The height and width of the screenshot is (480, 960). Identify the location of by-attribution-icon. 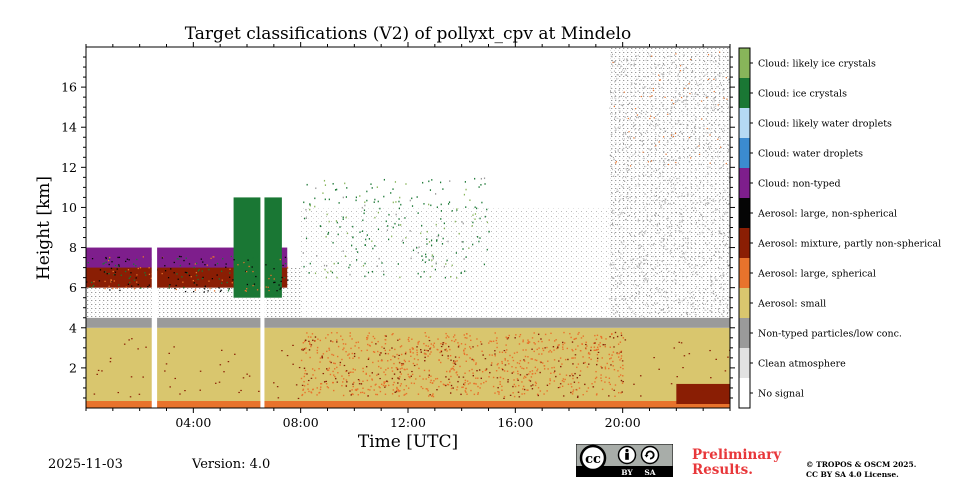
(627, 455).